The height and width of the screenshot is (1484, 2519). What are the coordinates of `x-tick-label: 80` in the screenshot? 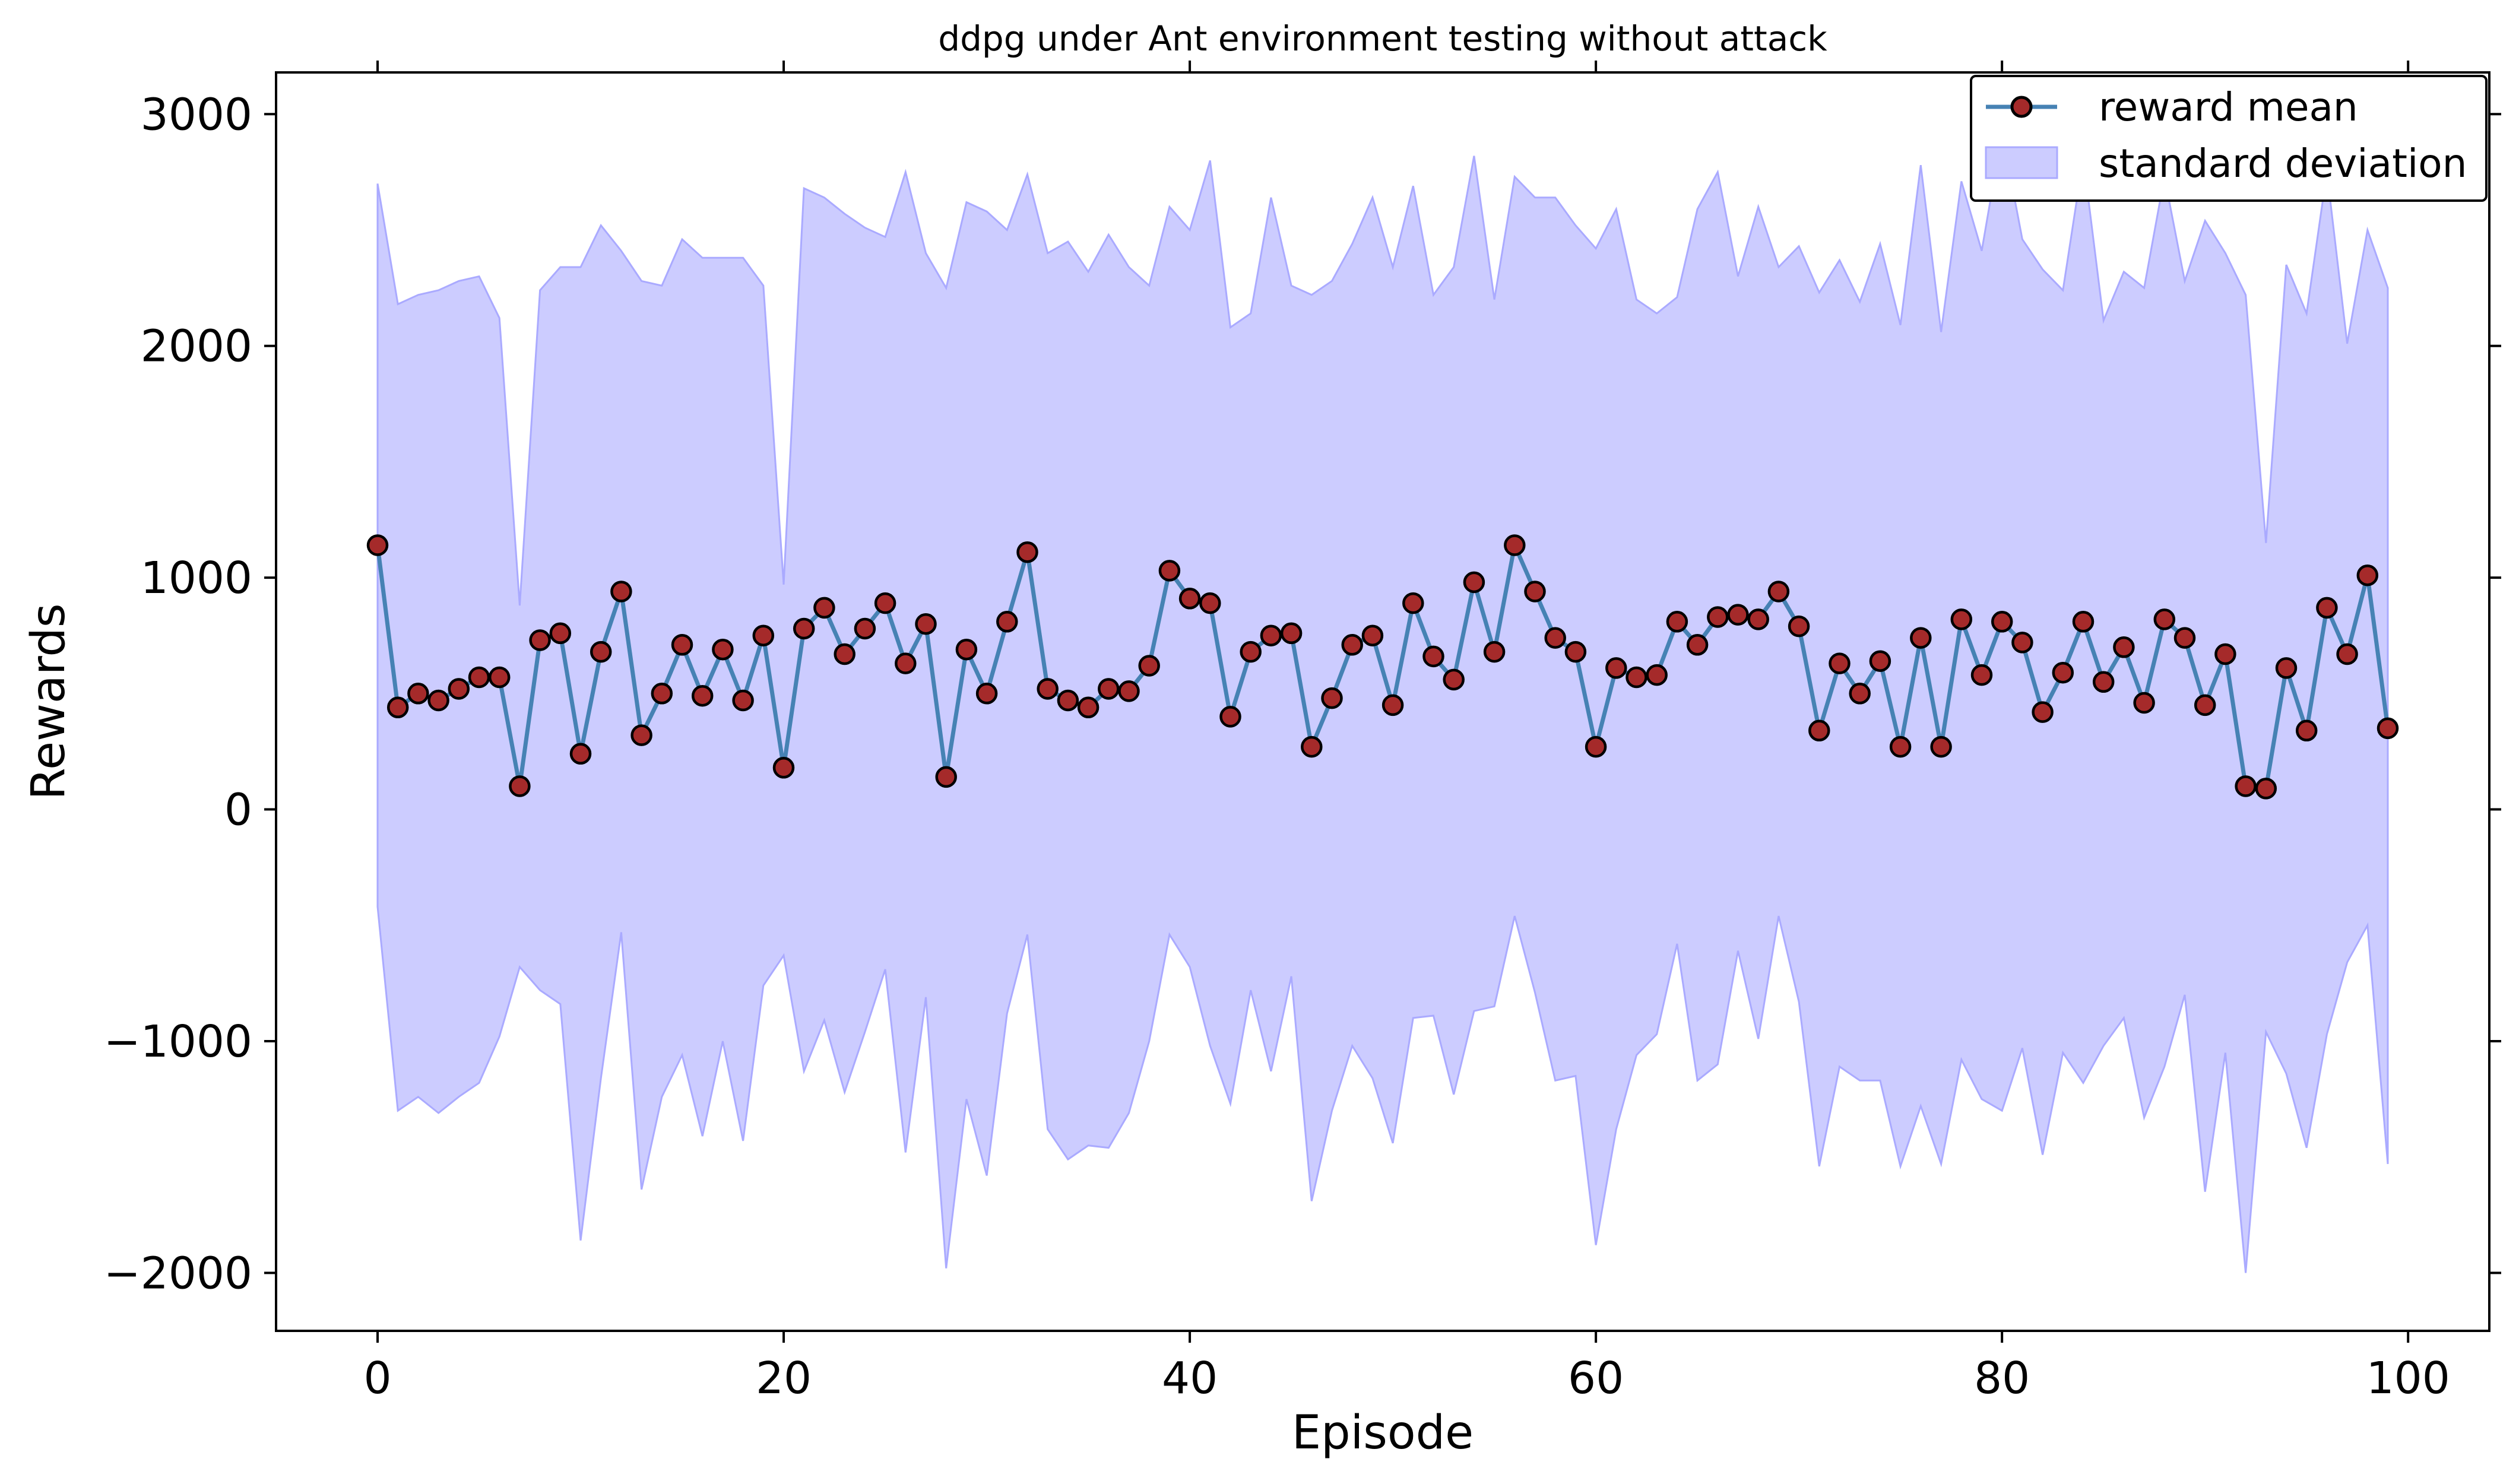 It's located at (2002, 1378).